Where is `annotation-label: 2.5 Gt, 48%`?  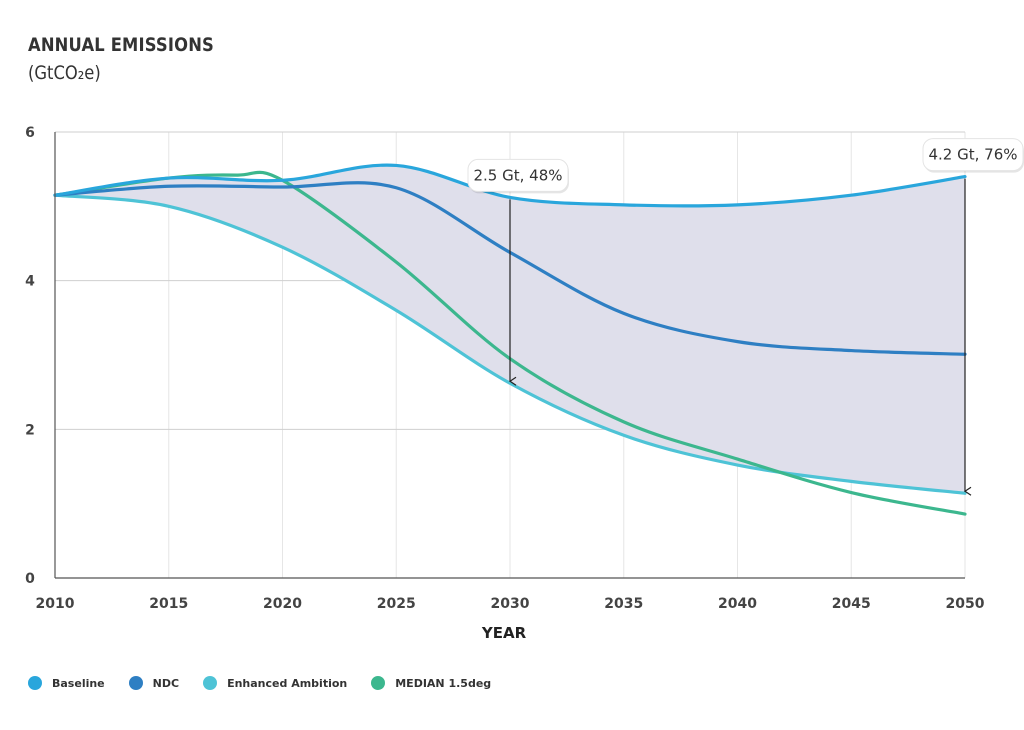 annotation-label: 2.5 Gt, 48% is located at coordinates (517, 175).